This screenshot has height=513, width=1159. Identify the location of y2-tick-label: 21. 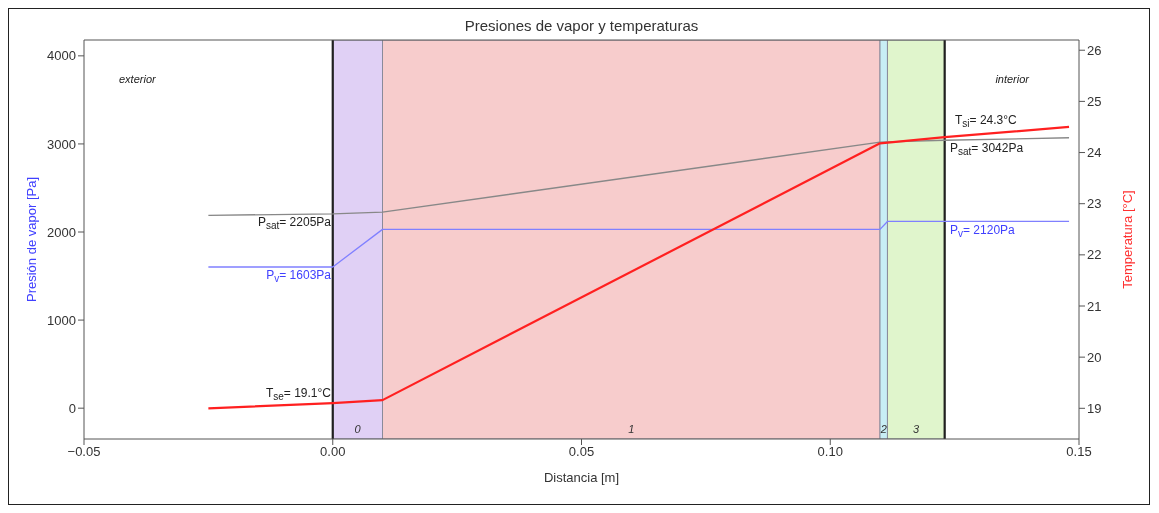
(1094, 306).